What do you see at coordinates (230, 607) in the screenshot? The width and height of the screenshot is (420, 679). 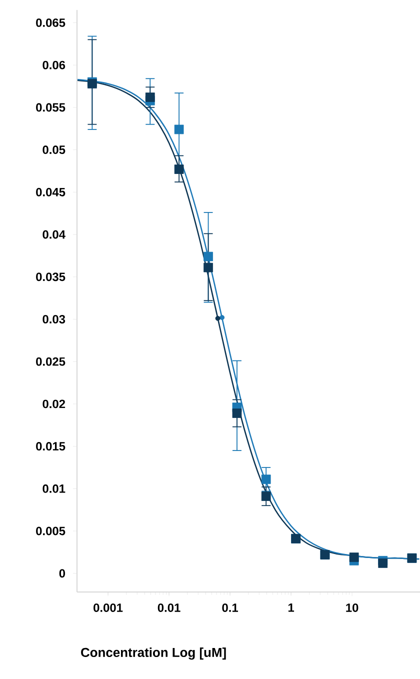 I see `x-tick-label: 0.1` at bounding box center [230, 607].